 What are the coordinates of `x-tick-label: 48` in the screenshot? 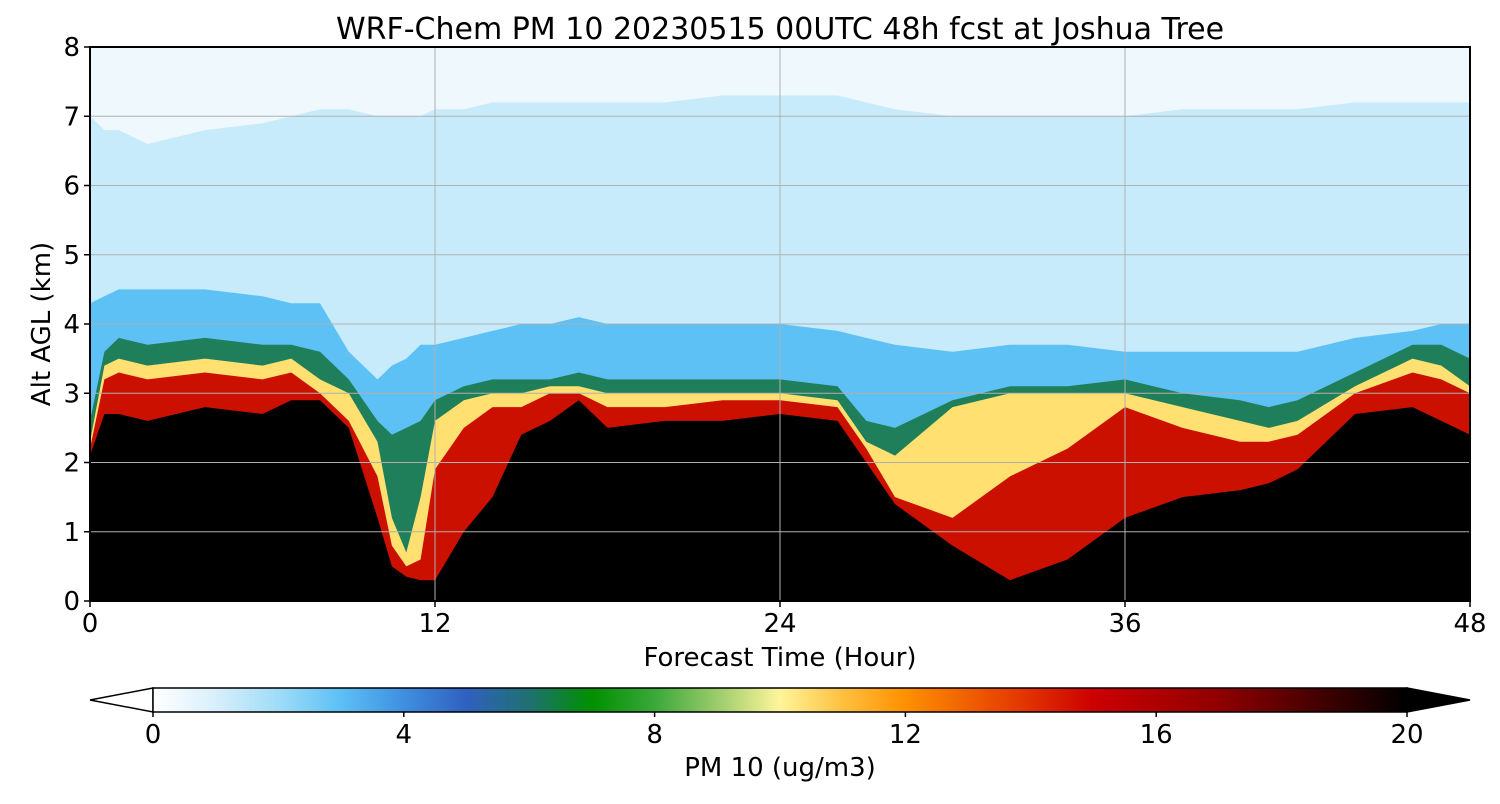 It's located at (1469, 624).